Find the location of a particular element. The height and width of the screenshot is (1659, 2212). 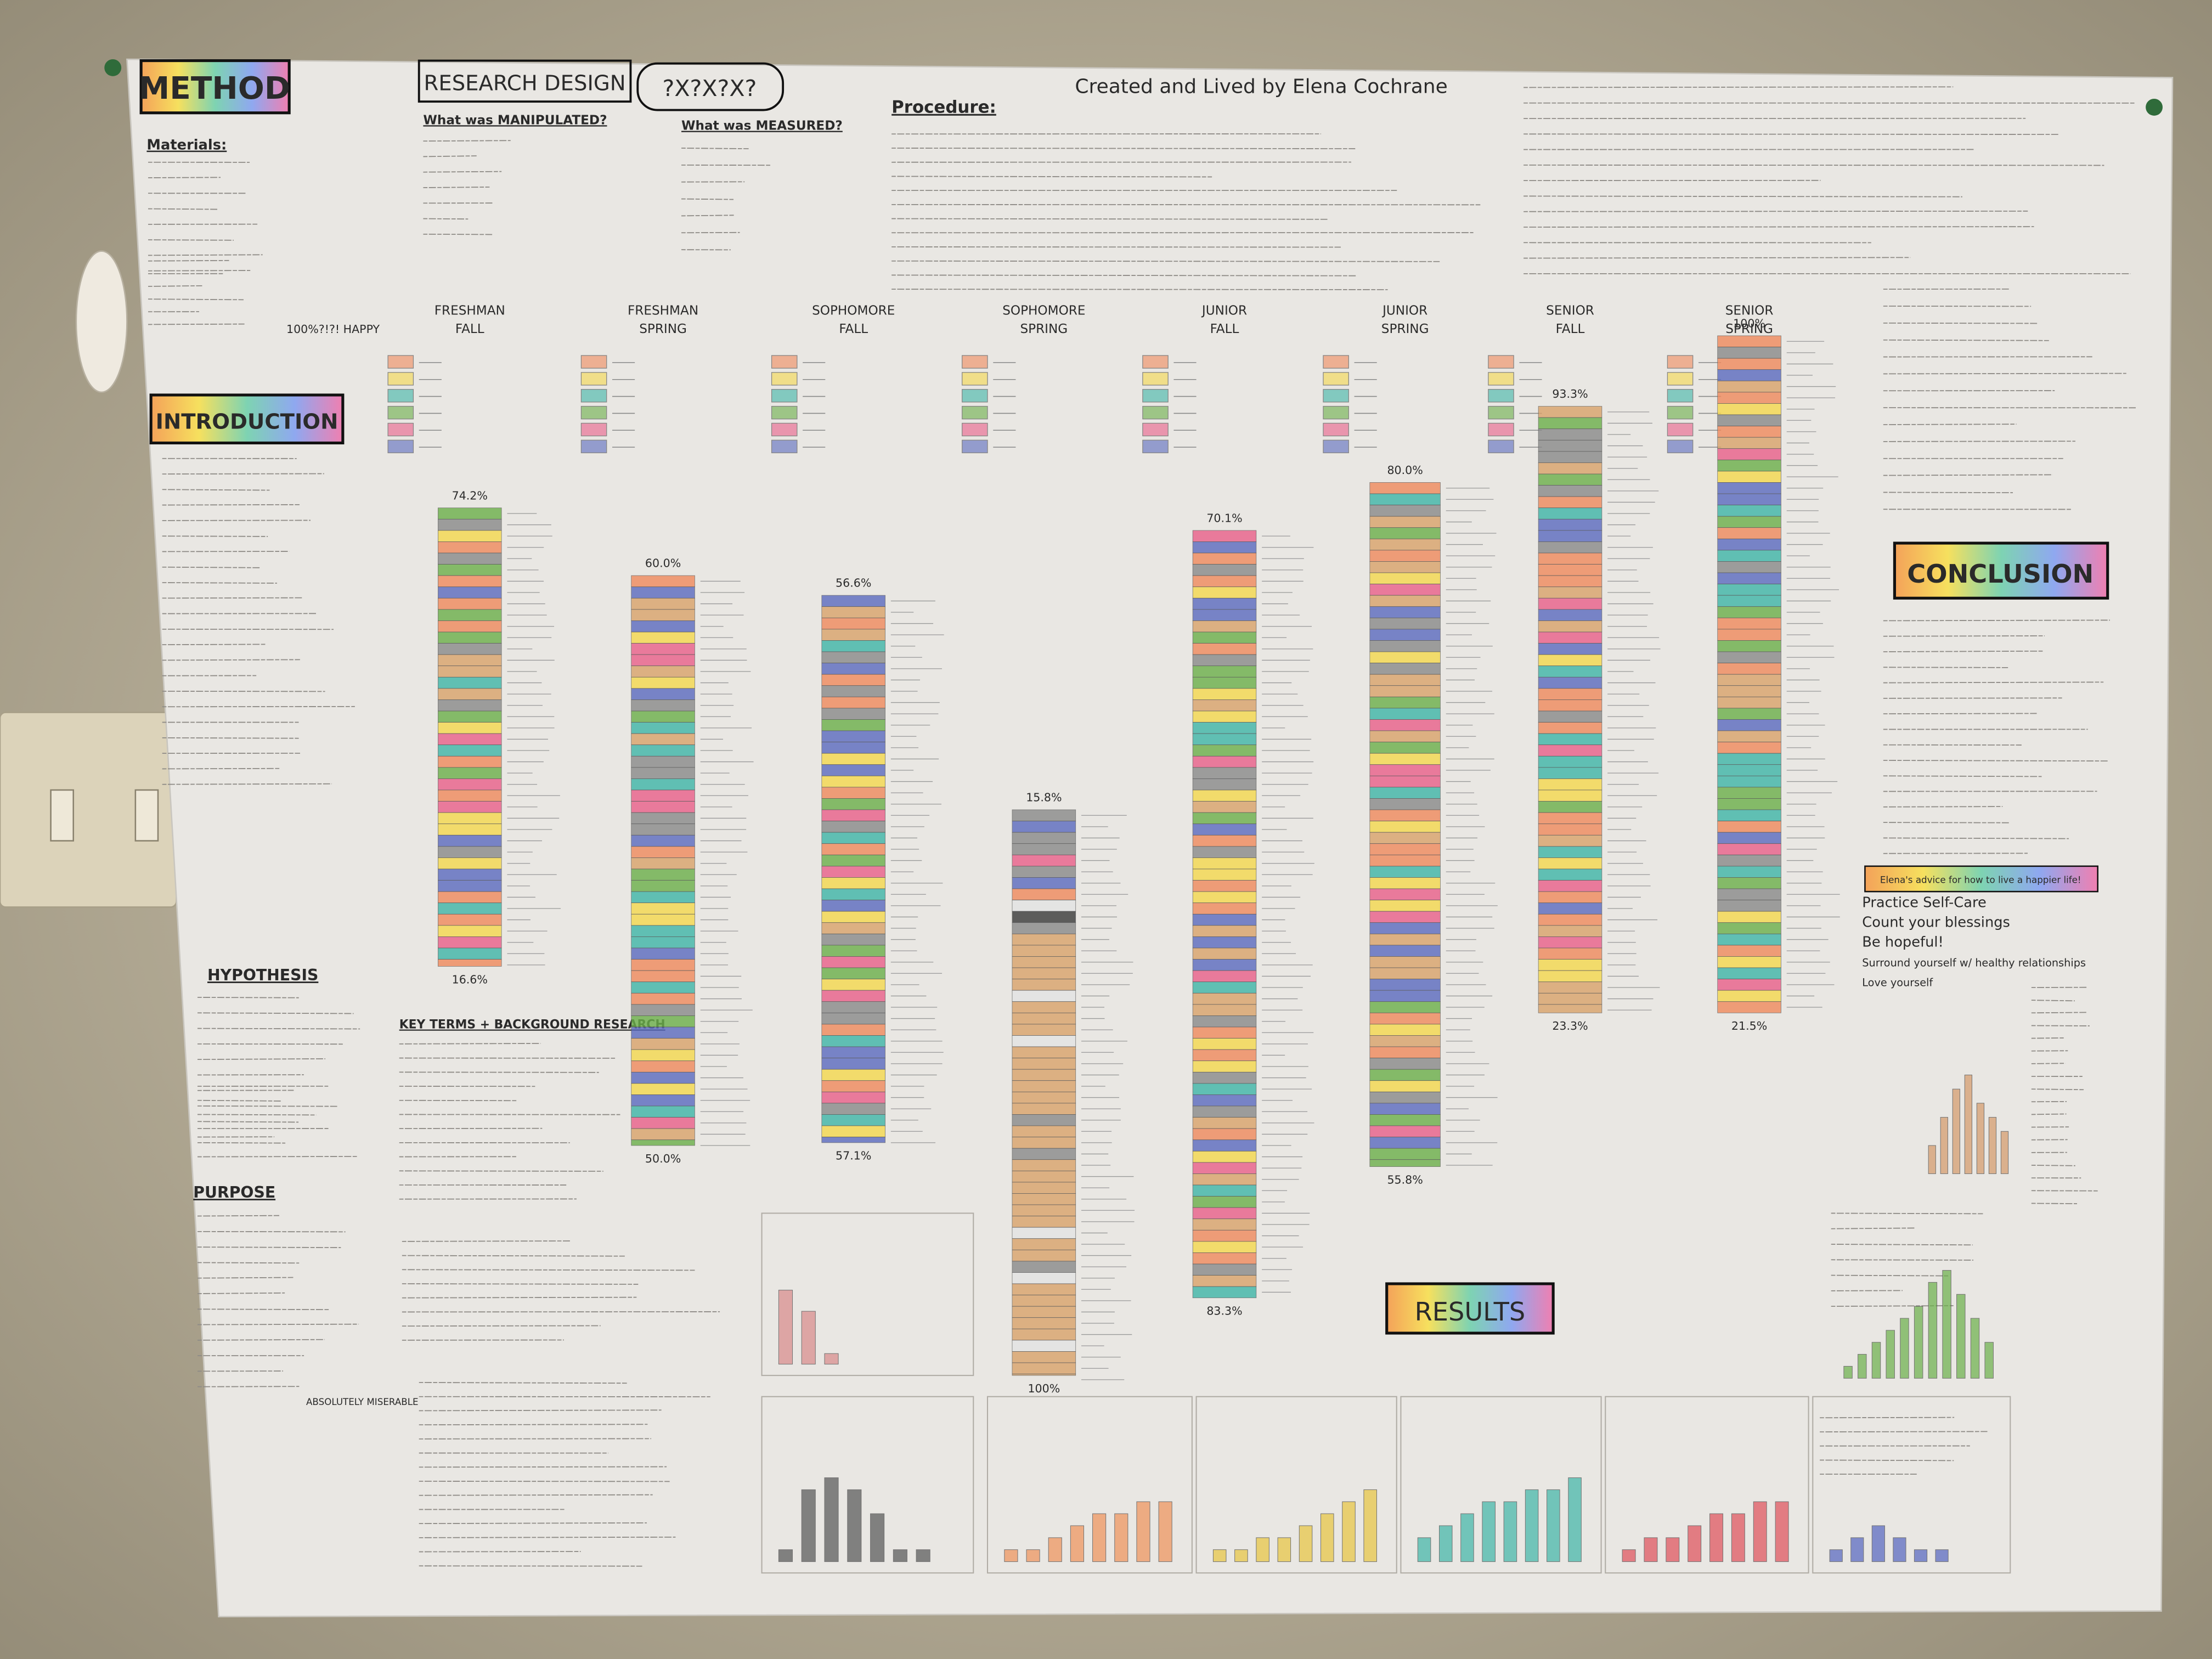

procedure-heading: Procedure: is located at coordinates (943, 108).